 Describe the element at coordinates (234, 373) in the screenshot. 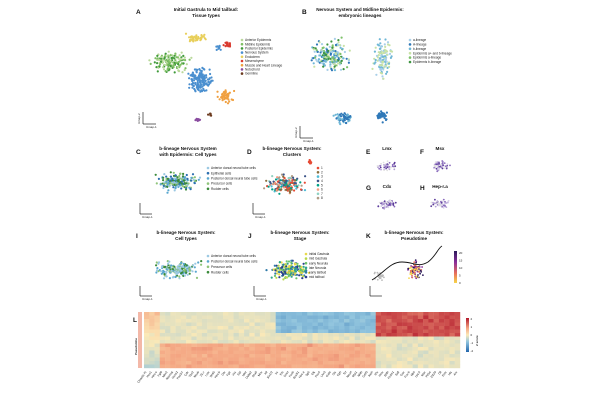

I see `gene-label: Vsx` at that location.